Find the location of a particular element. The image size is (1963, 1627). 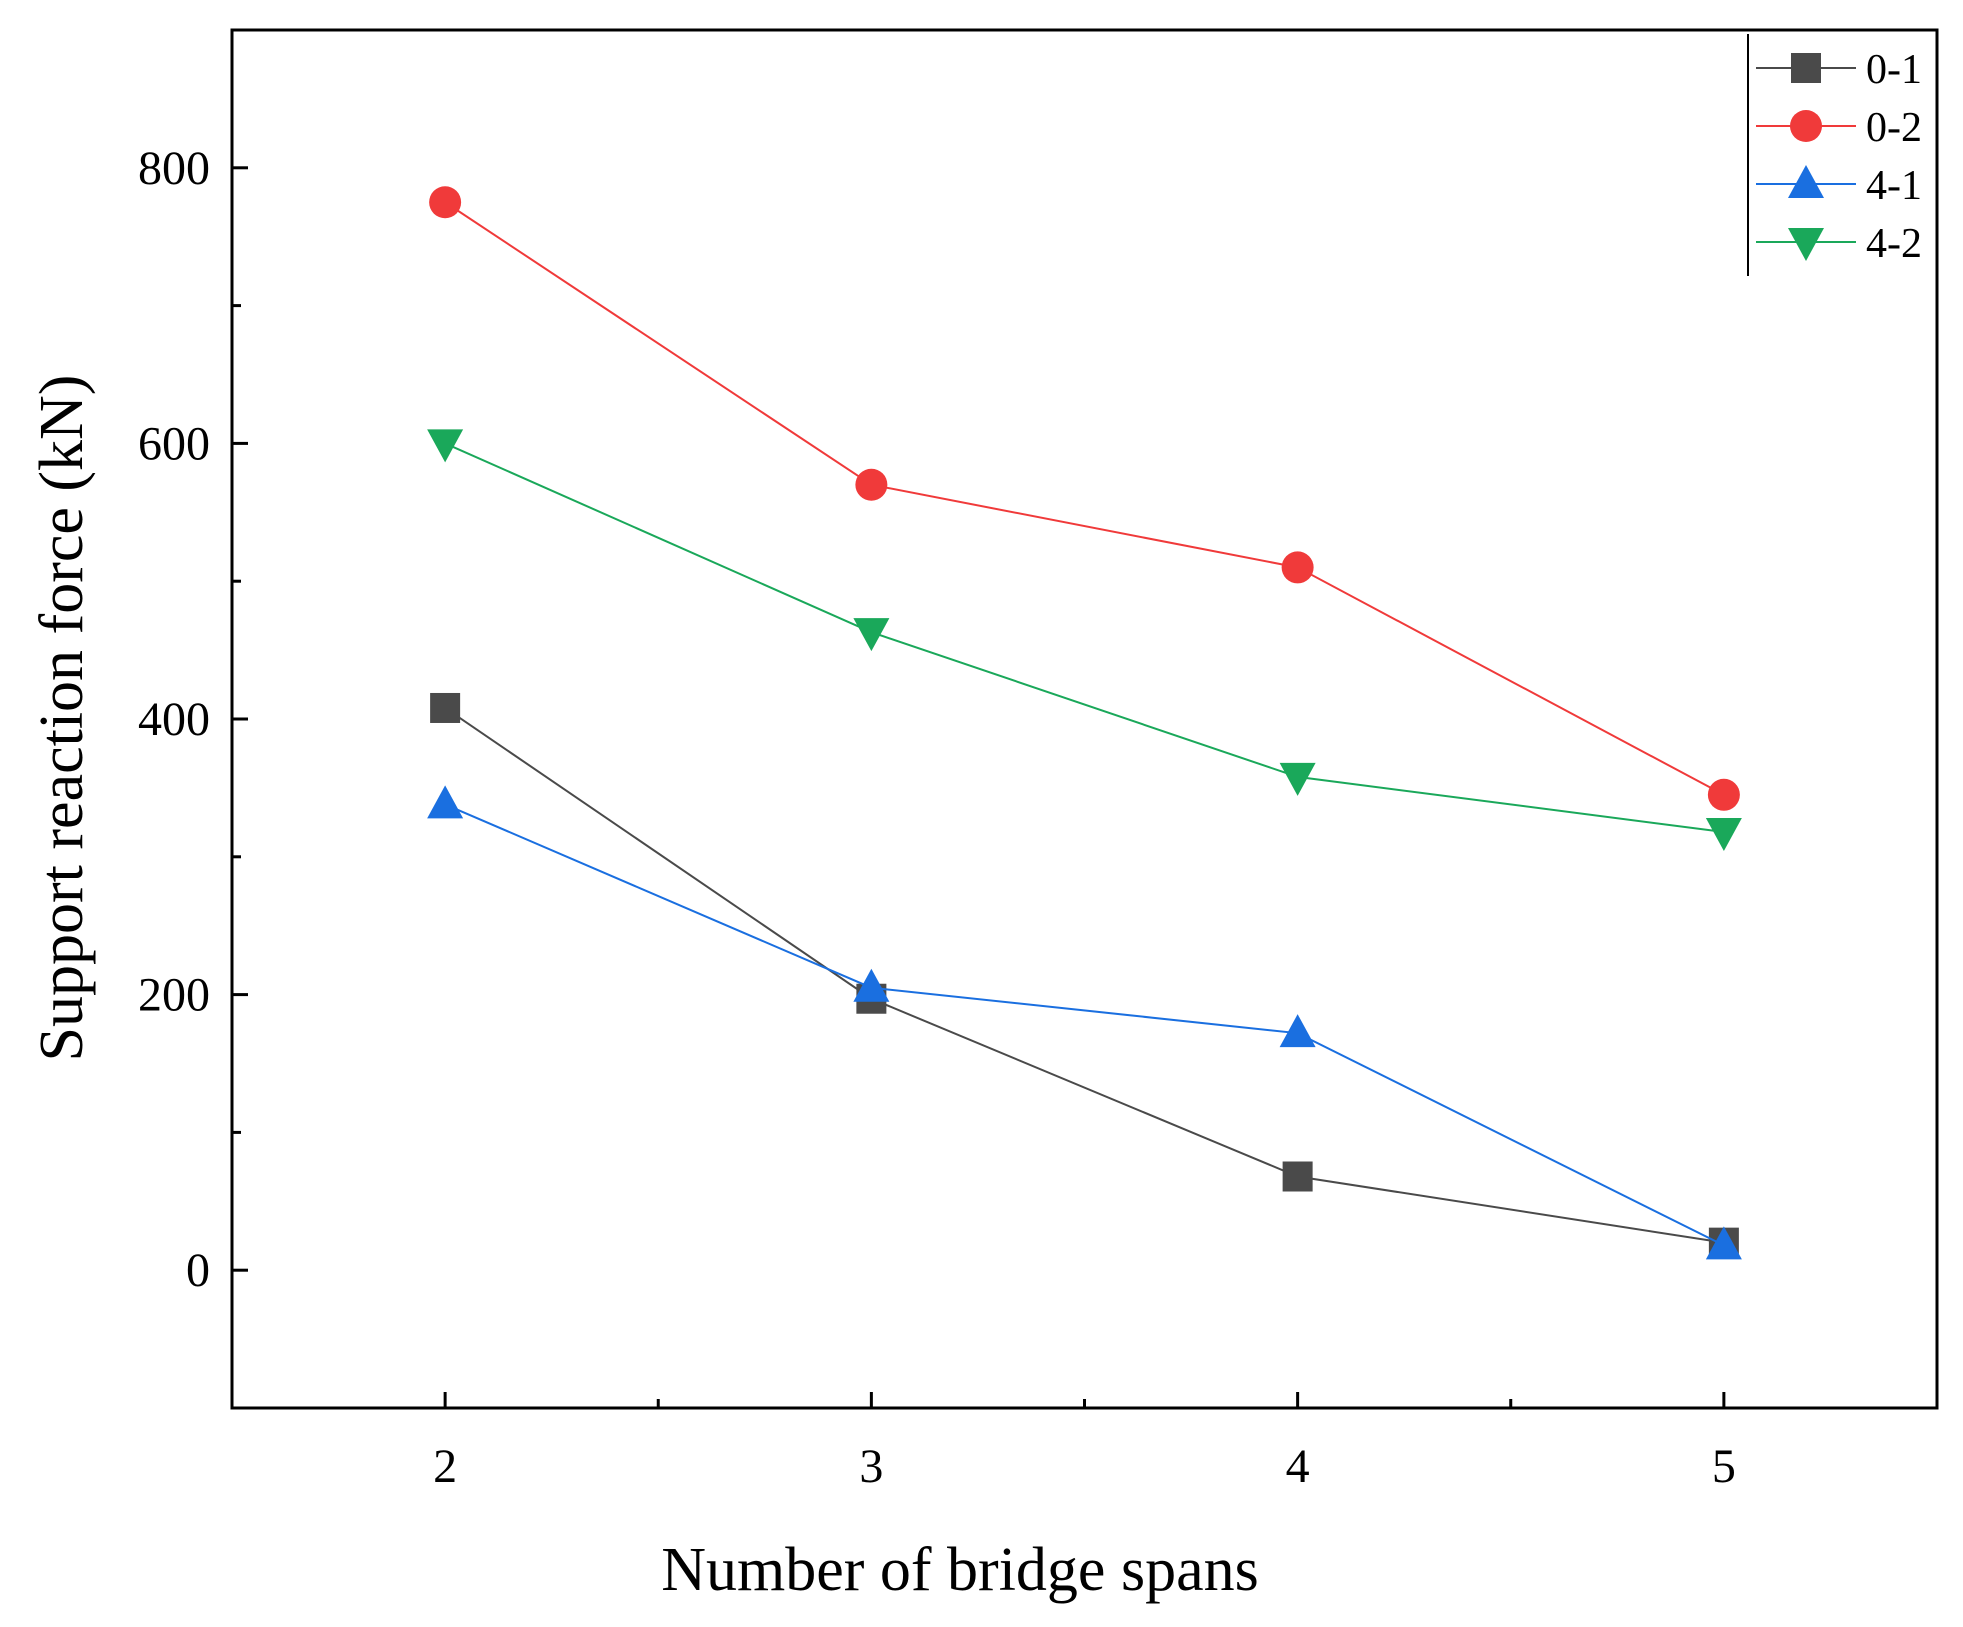

x-tick-label: 3 is located at coordinates (871, 1466).